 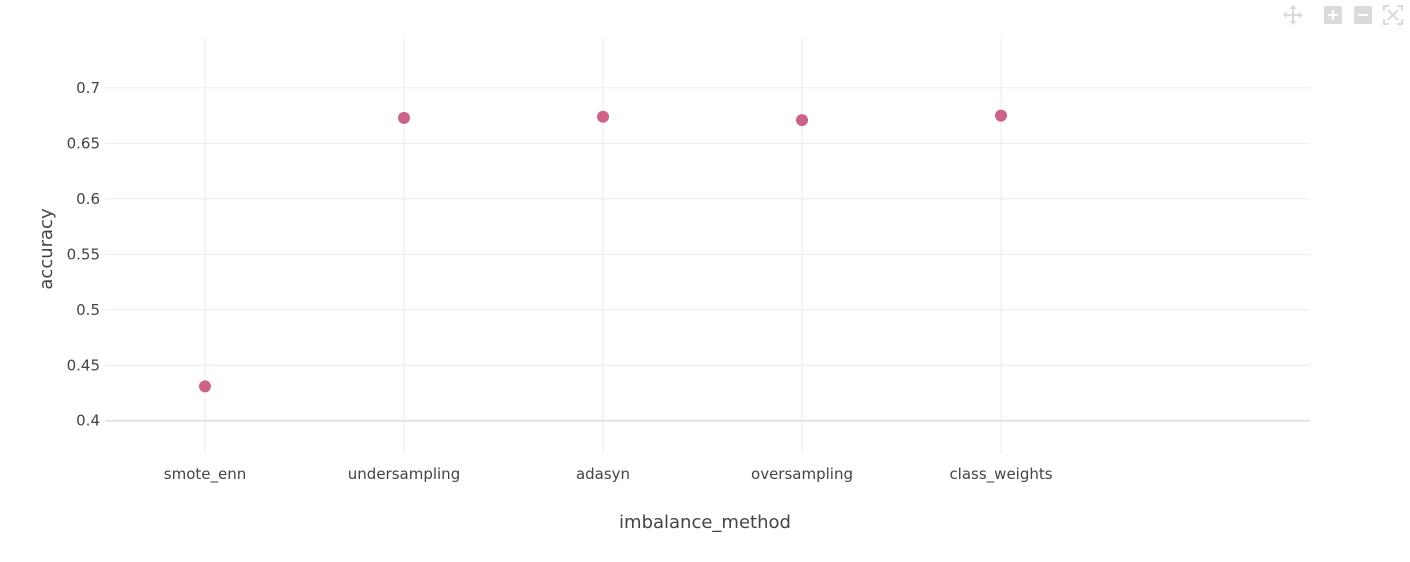 What do you see at coordinates (46, 249) in the screenshot?
I see `y-axis-title: accuracy` at bounding box center [46, 249].